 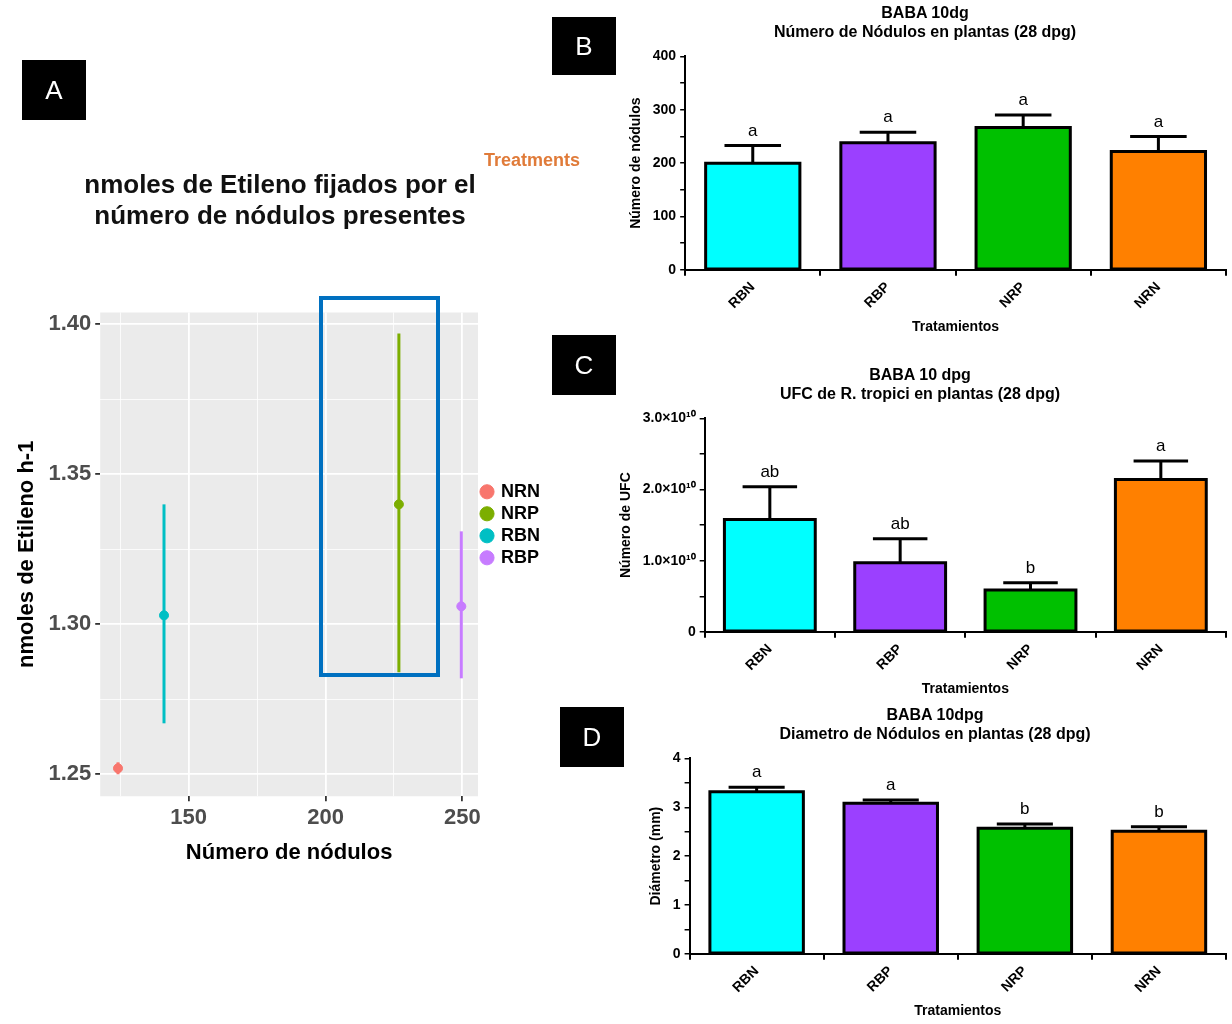 What do you see at coordinates (676, 855) in the screenshot?
I see `y-tick-label: 2` at bounding box center [676, 855].